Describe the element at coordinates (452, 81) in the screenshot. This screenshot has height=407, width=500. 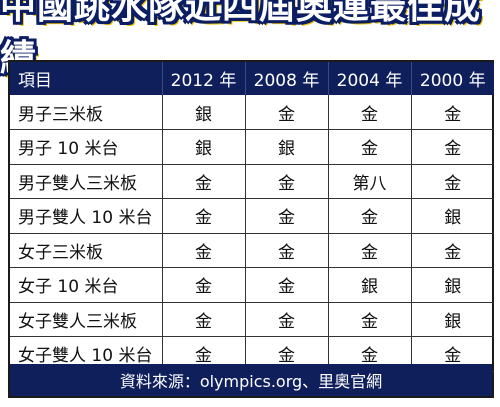
I see `header-2000: 2000 年` at that location.